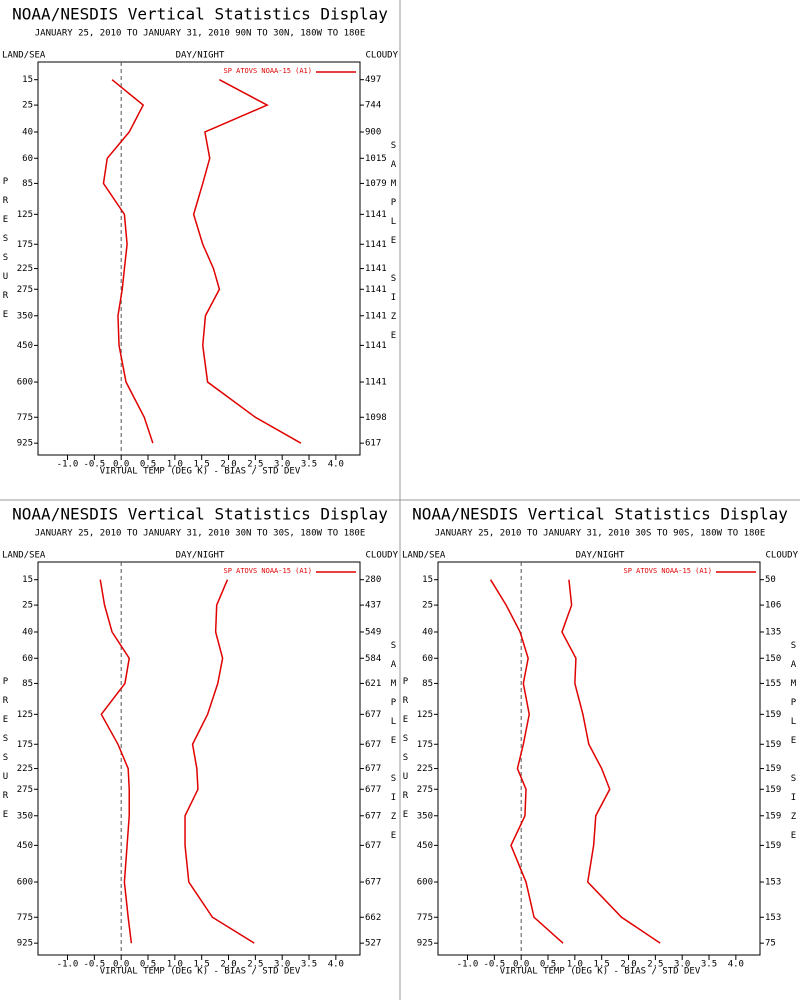  What do you see at coordinates (794, 745) in the screenshot?
I see `y2-axis-label: SAMPLE SIZE` at bounding box center [794, 745].